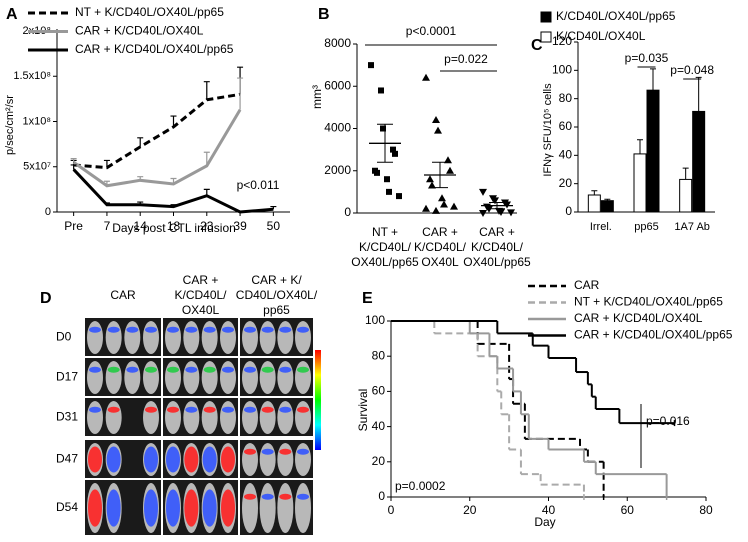 Image resolution: width=748 pixels, height=542 pixels. What do you see at coordinates (324, 14) in the screenshot?
I see `panel-label: B` at bounding box center [324, 14].